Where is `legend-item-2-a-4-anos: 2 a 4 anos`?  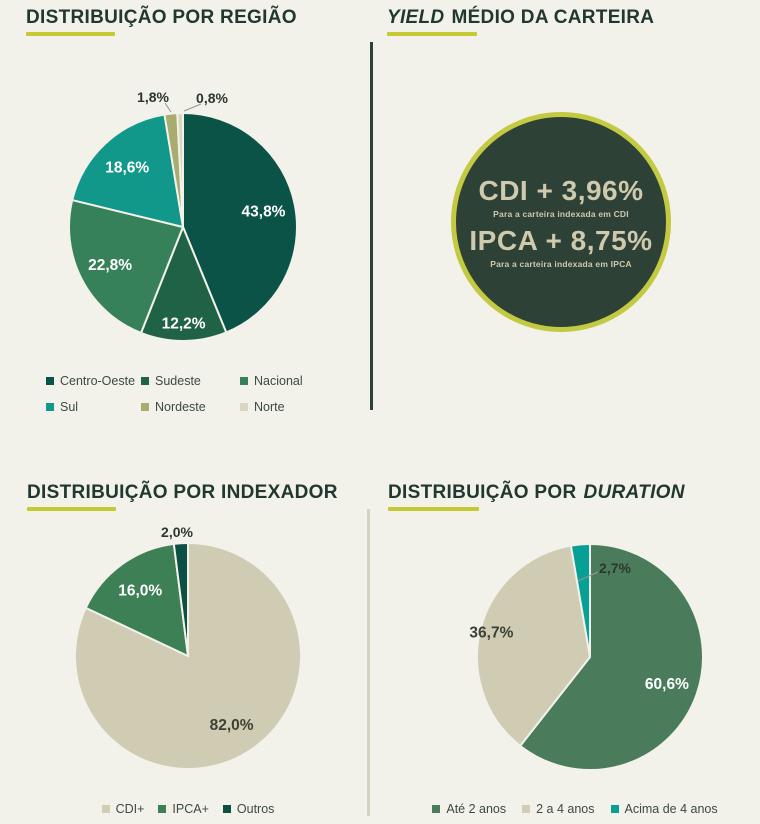 legend-item-2-a-4-anos: 2 a 4 anos is located at coordinates (558, 809).